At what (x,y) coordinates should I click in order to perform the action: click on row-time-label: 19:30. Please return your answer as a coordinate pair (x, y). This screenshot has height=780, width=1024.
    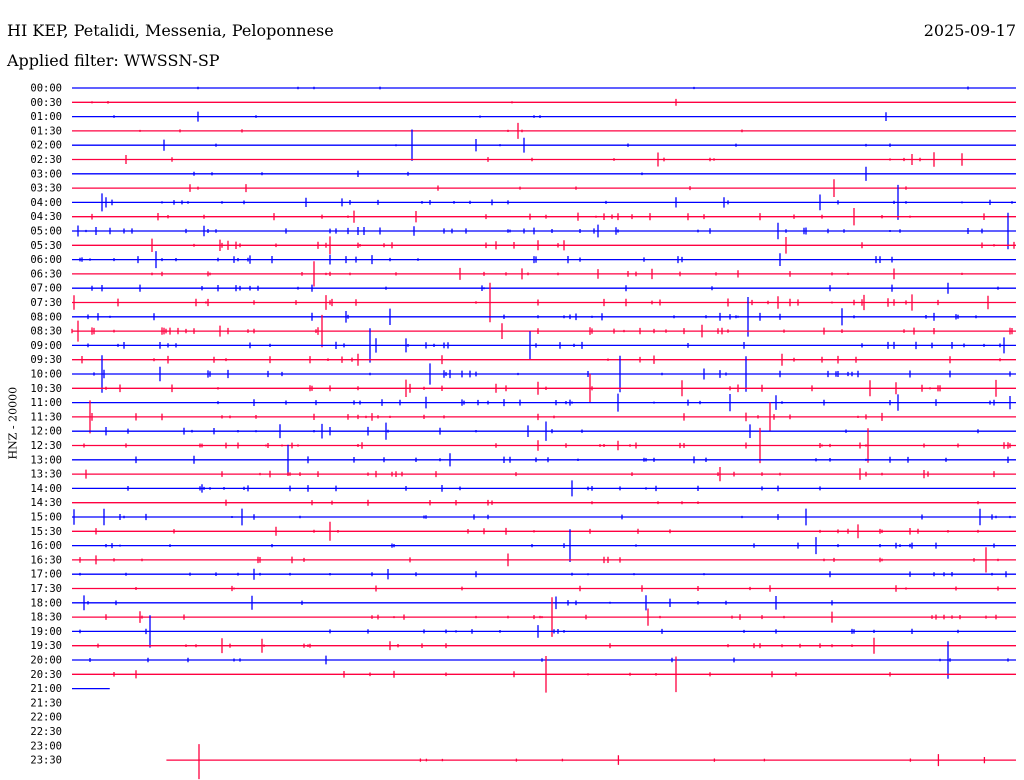
    Looking at the image, I should click on (46, 646).